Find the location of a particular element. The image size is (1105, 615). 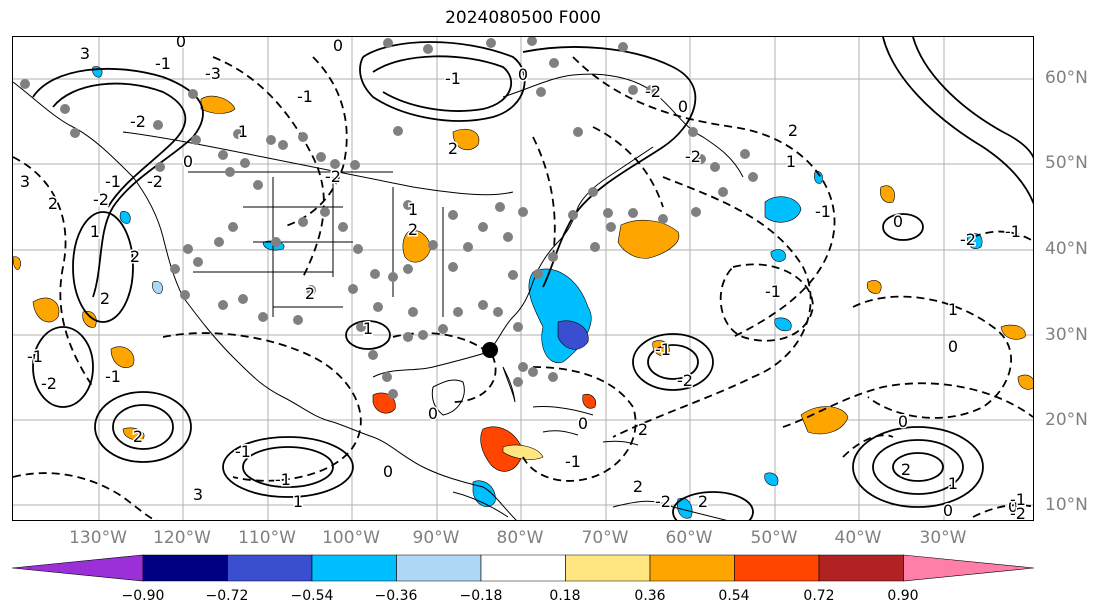

colorbar-tick: −0.54 is located at coordinates (312, 596).